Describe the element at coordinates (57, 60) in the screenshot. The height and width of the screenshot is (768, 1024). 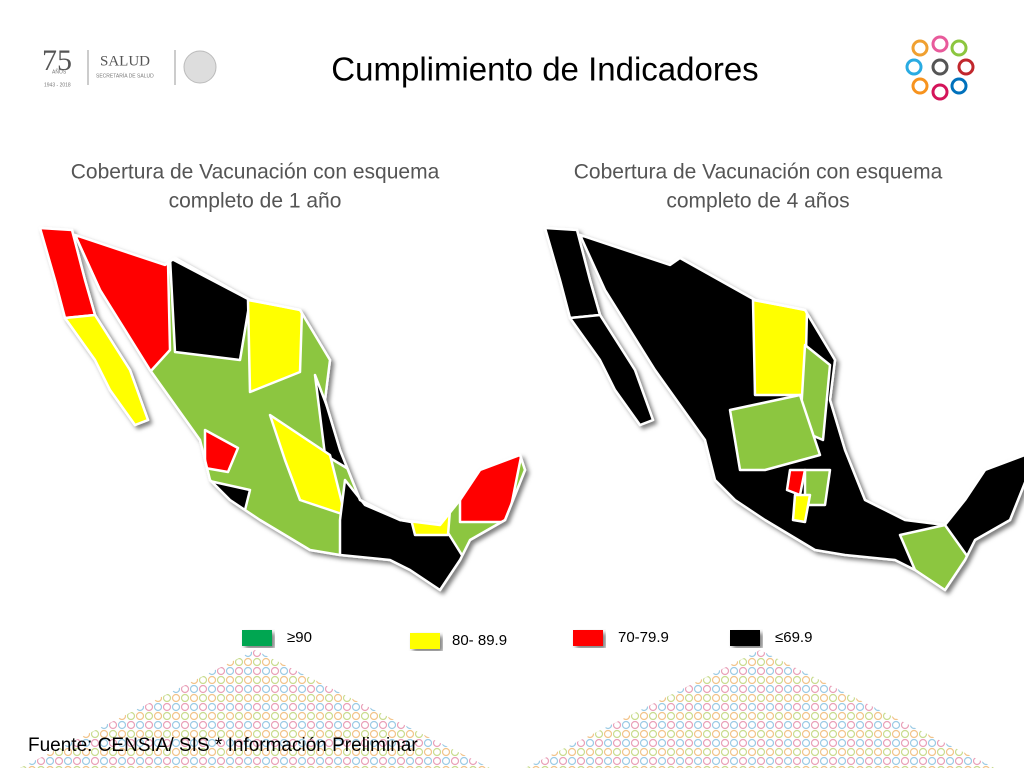
I see `logo-number: 75` at that location.